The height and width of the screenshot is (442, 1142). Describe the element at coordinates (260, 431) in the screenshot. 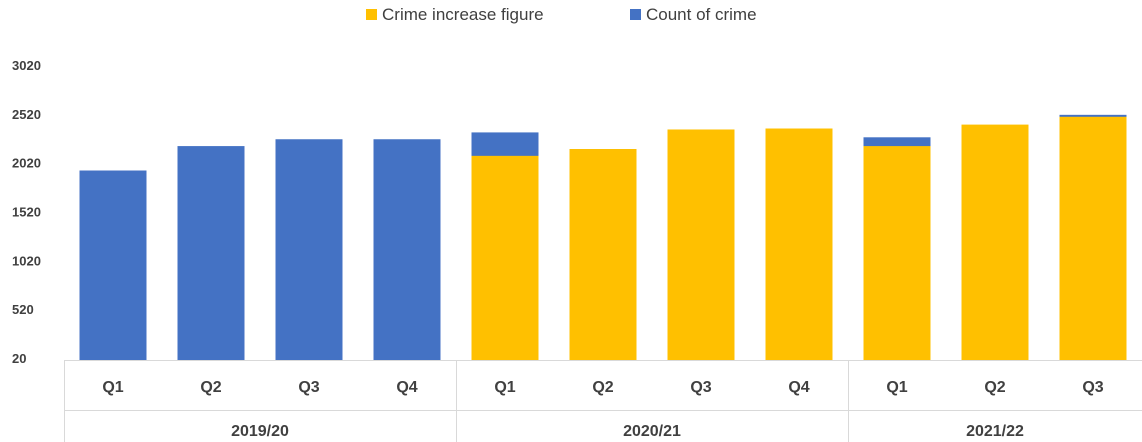

I see `x-group-label: 2019/20` at that location.